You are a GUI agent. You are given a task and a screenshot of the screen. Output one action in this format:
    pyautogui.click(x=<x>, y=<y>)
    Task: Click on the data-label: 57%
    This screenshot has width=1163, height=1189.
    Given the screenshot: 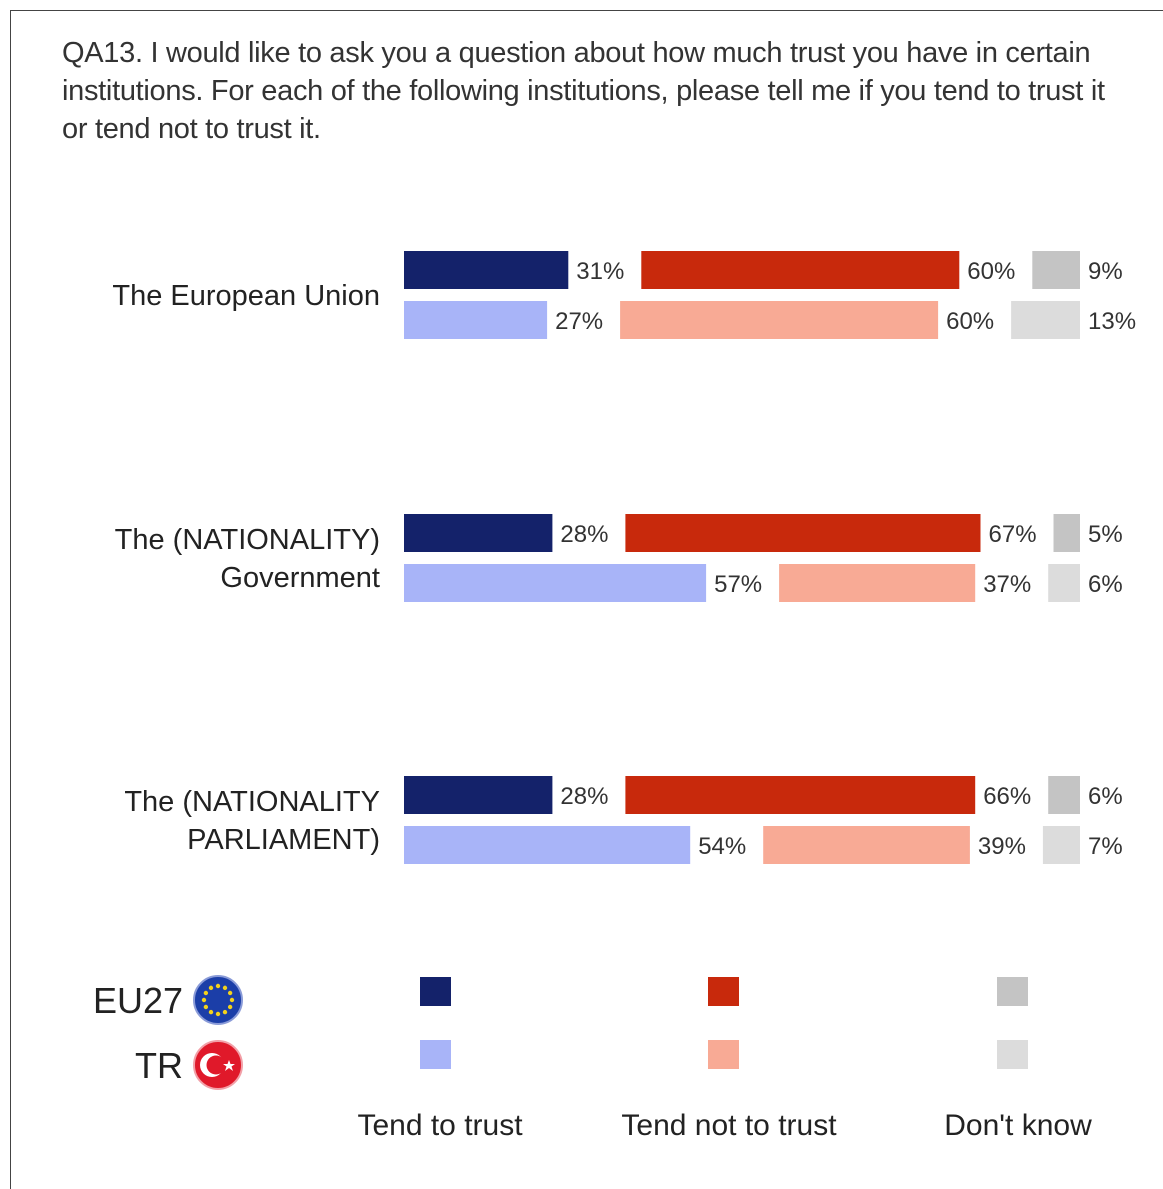 What is the action you would take?
    pyautogui.click(x=738, y=584)
    